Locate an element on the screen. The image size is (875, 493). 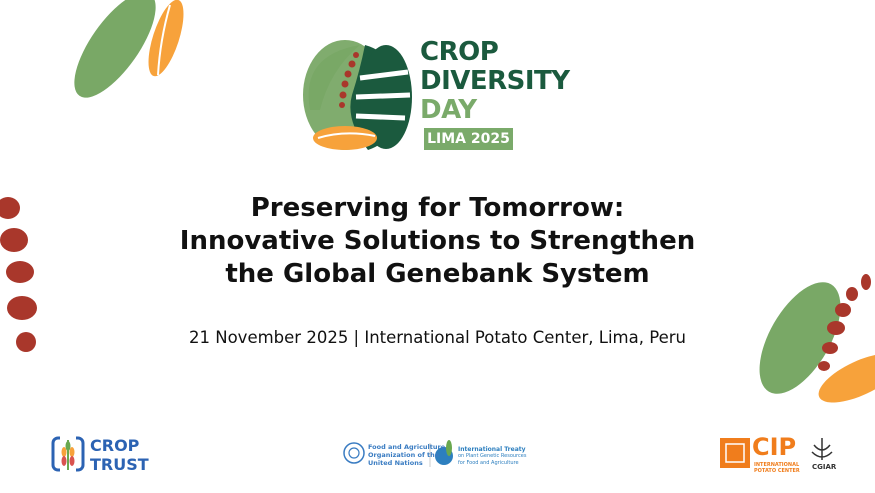
logo-diversity: DIVERSITY is located at coordinates (495, 81).